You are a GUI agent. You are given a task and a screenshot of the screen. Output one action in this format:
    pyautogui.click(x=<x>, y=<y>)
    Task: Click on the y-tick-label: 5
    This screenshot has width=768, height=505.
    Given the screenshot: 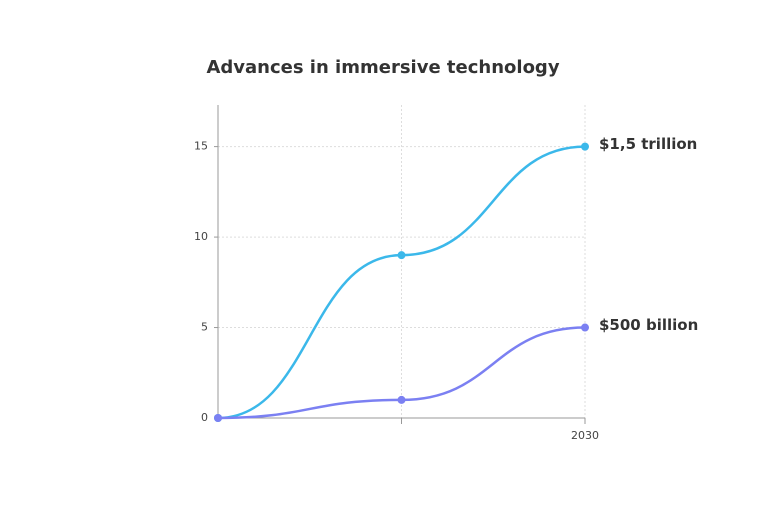 What is the action you would take?
    pyautogui.click(x=204, y=327)
    